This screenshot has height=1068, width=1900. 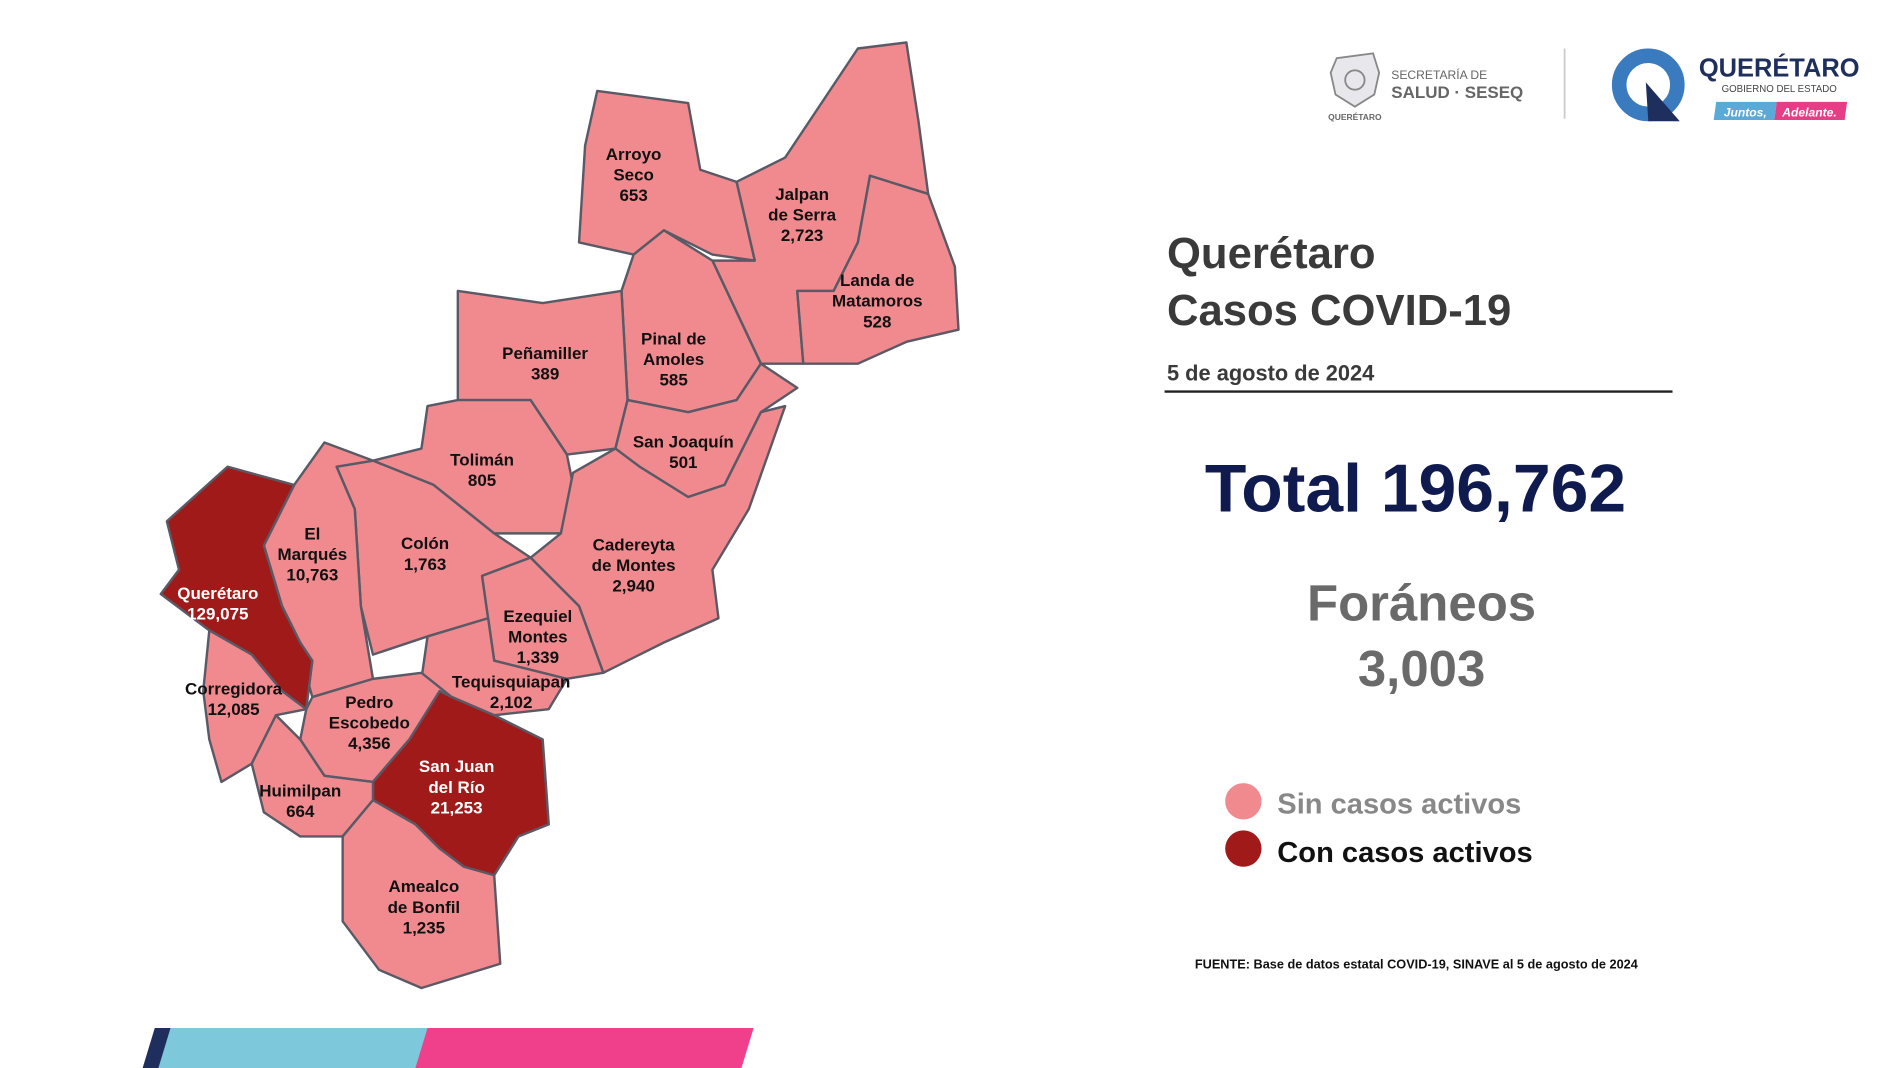 What do you see at coordinates (425, 554) in the screenshot?
I see `municipality-label: Colón 1,763` at bounding box center [425, 554].